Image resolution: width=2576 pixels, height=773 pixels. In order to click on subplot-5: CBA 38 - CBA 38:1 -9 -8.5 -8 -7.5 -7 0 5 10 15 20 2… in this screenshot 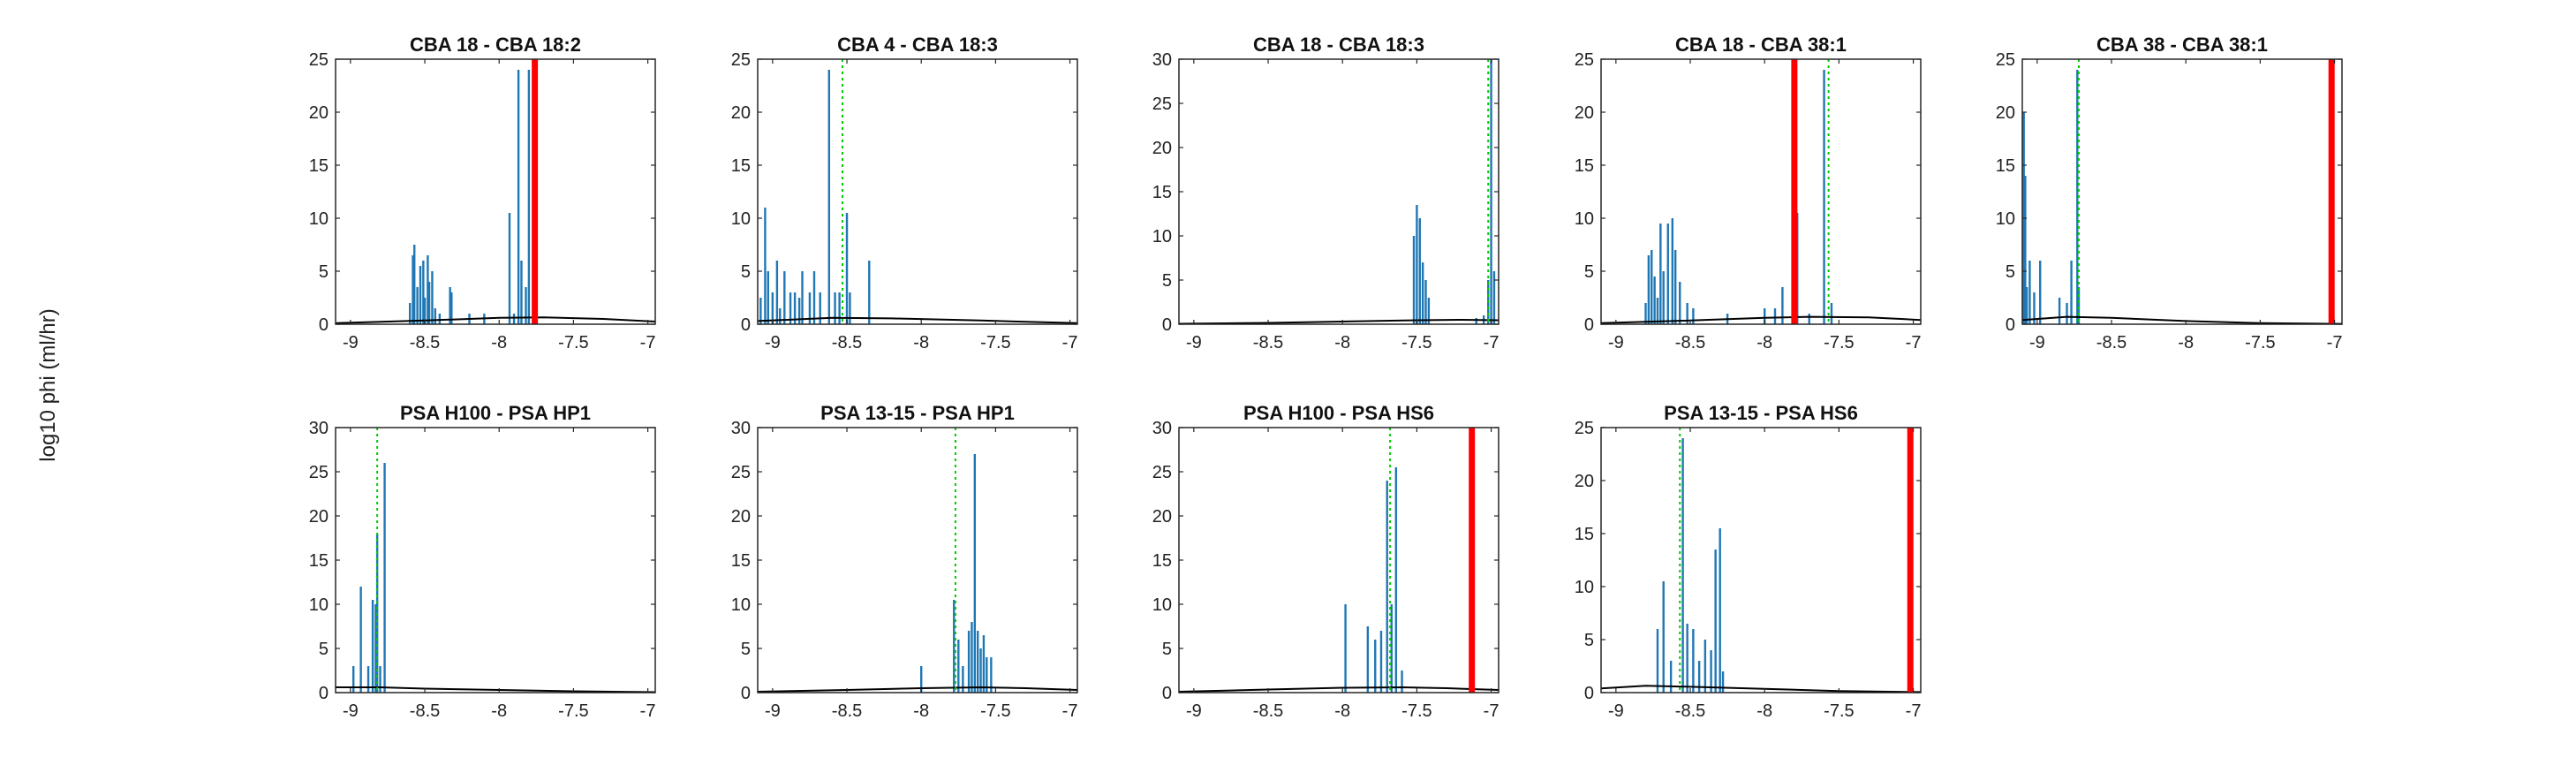, I will do `click(2169, 193)`.